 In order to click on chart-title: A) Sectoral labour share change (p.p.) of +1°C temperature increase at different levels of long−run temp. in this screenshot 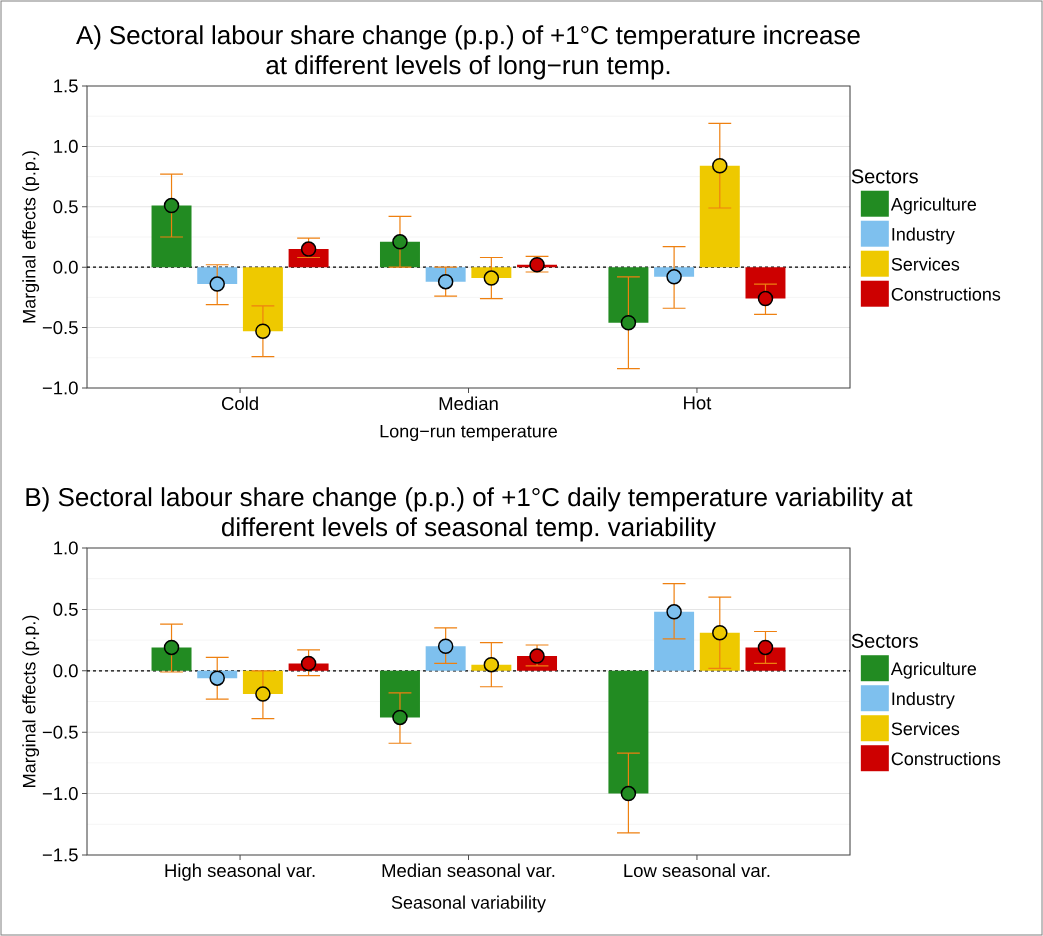, I will do `click(468, 52)`.